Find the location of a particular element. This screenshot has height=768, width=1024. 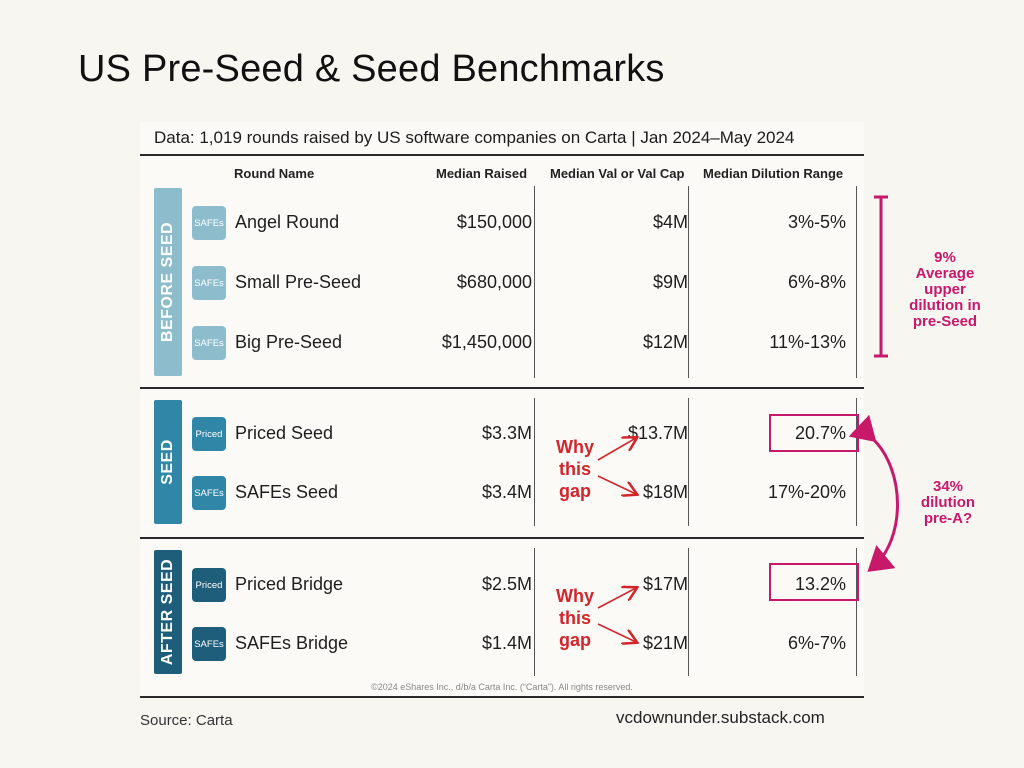

cell-dilution: 13.2% is located at coordinates (820, 584).